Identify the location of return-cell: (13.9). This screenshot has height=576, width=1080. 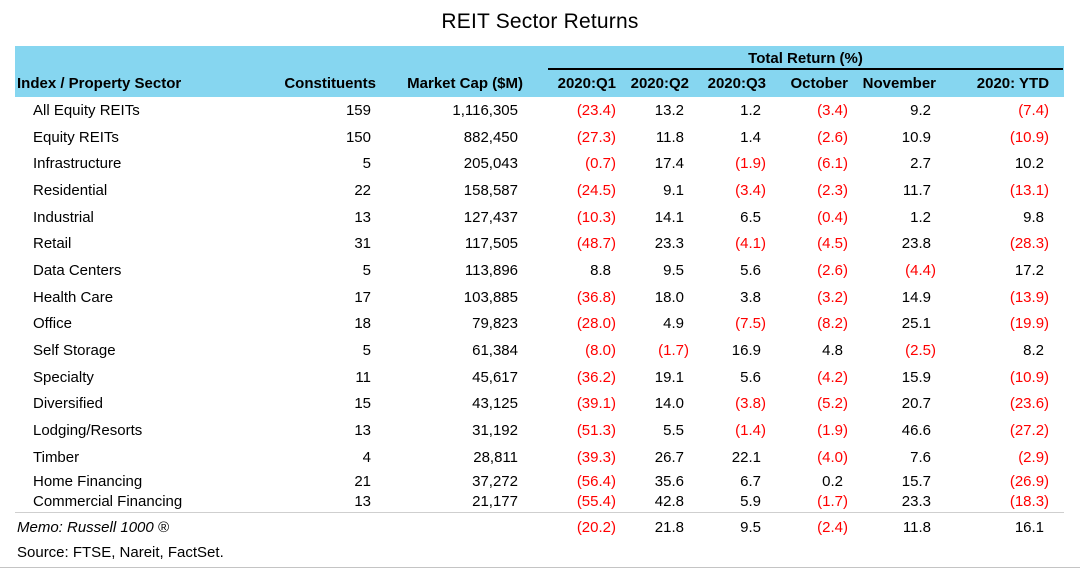
(1029, 297).